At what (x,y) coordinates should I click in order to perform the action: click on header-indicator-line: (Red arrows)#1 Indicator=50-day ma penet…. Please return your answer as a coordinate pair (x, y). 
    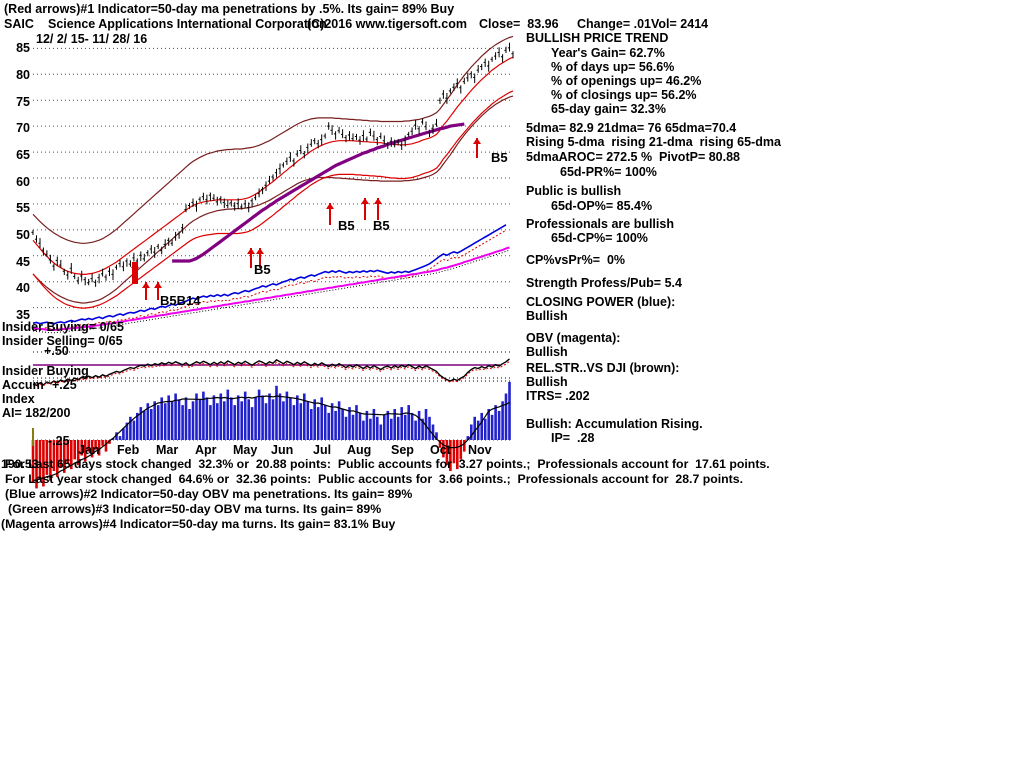
    Looking at the image, I should click on (229, 9).